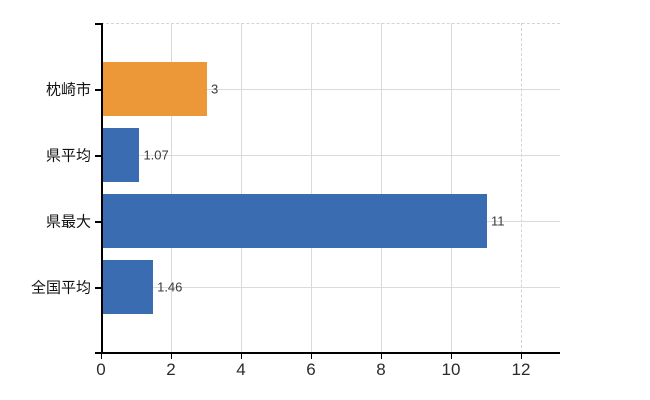 The width and height of the screenshot is (650, 400). I want to click on category-label: 全国平均, so click(60, 288).